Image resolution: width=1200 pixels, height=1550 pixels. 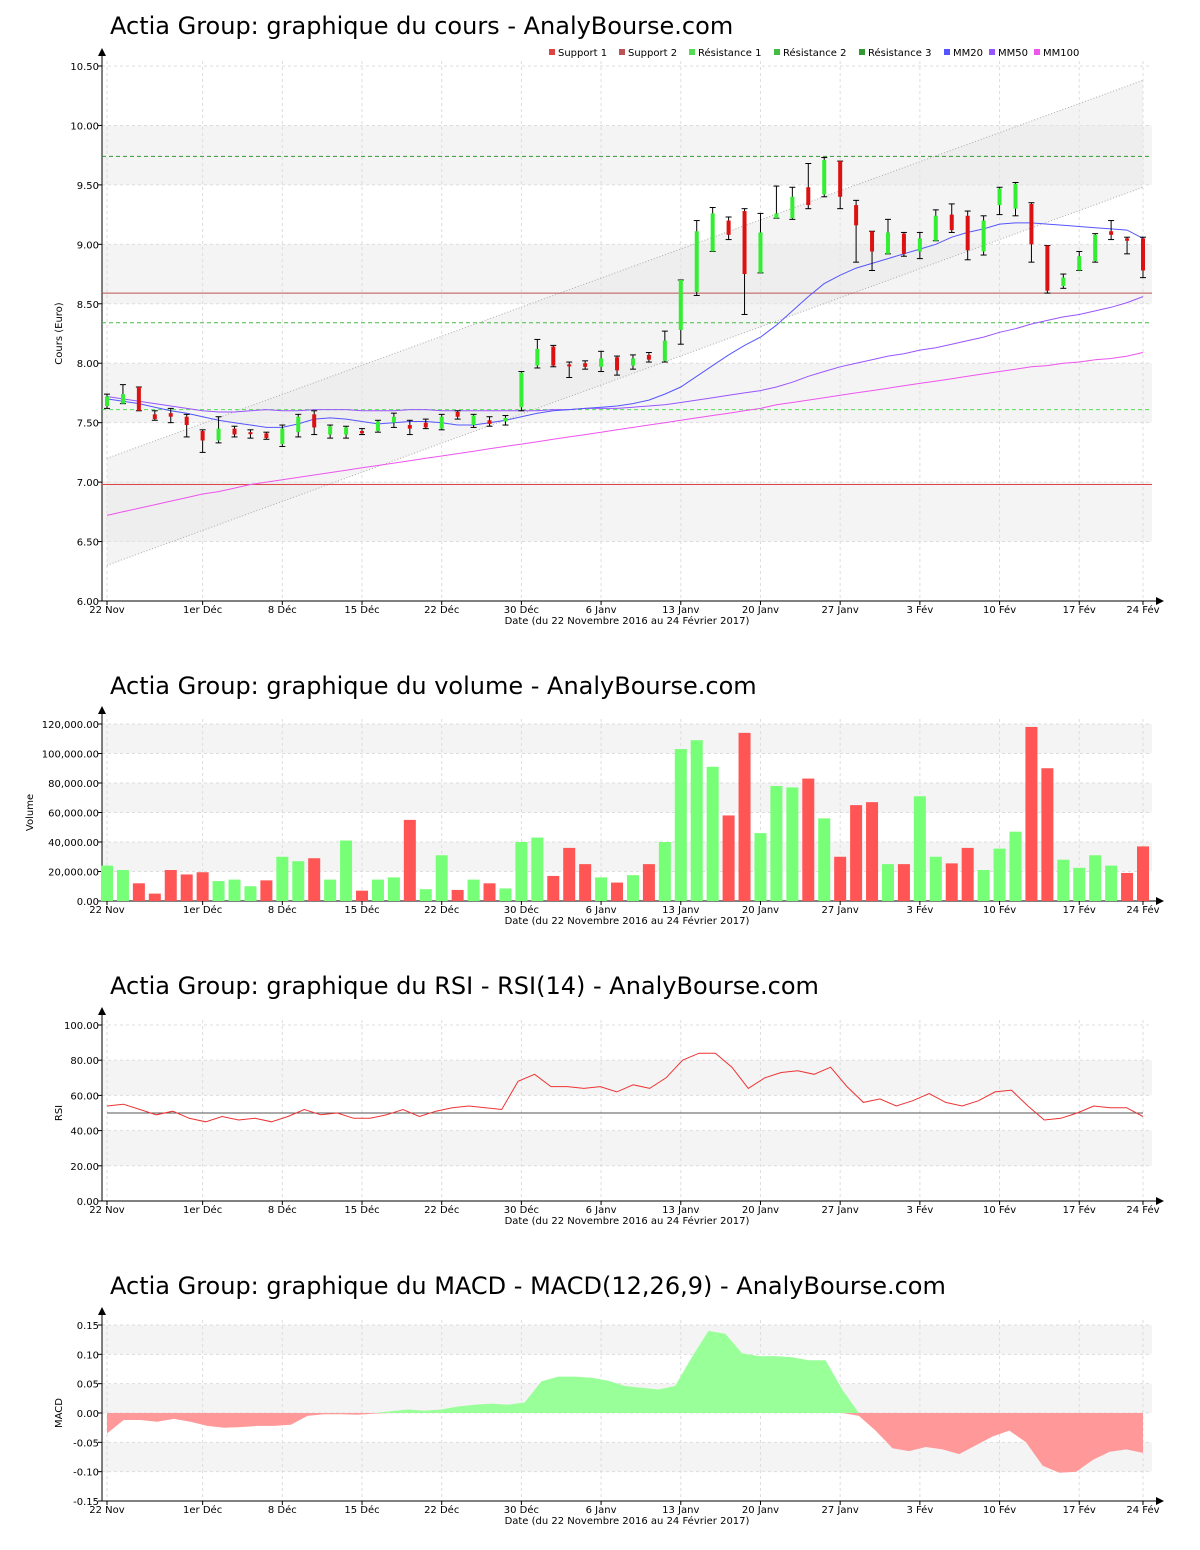 What do you see at coordinates (601, 1510) in the screenshot?
I see `macd-xtick-label: 6 Janv` at bounding box center [601, 1510].